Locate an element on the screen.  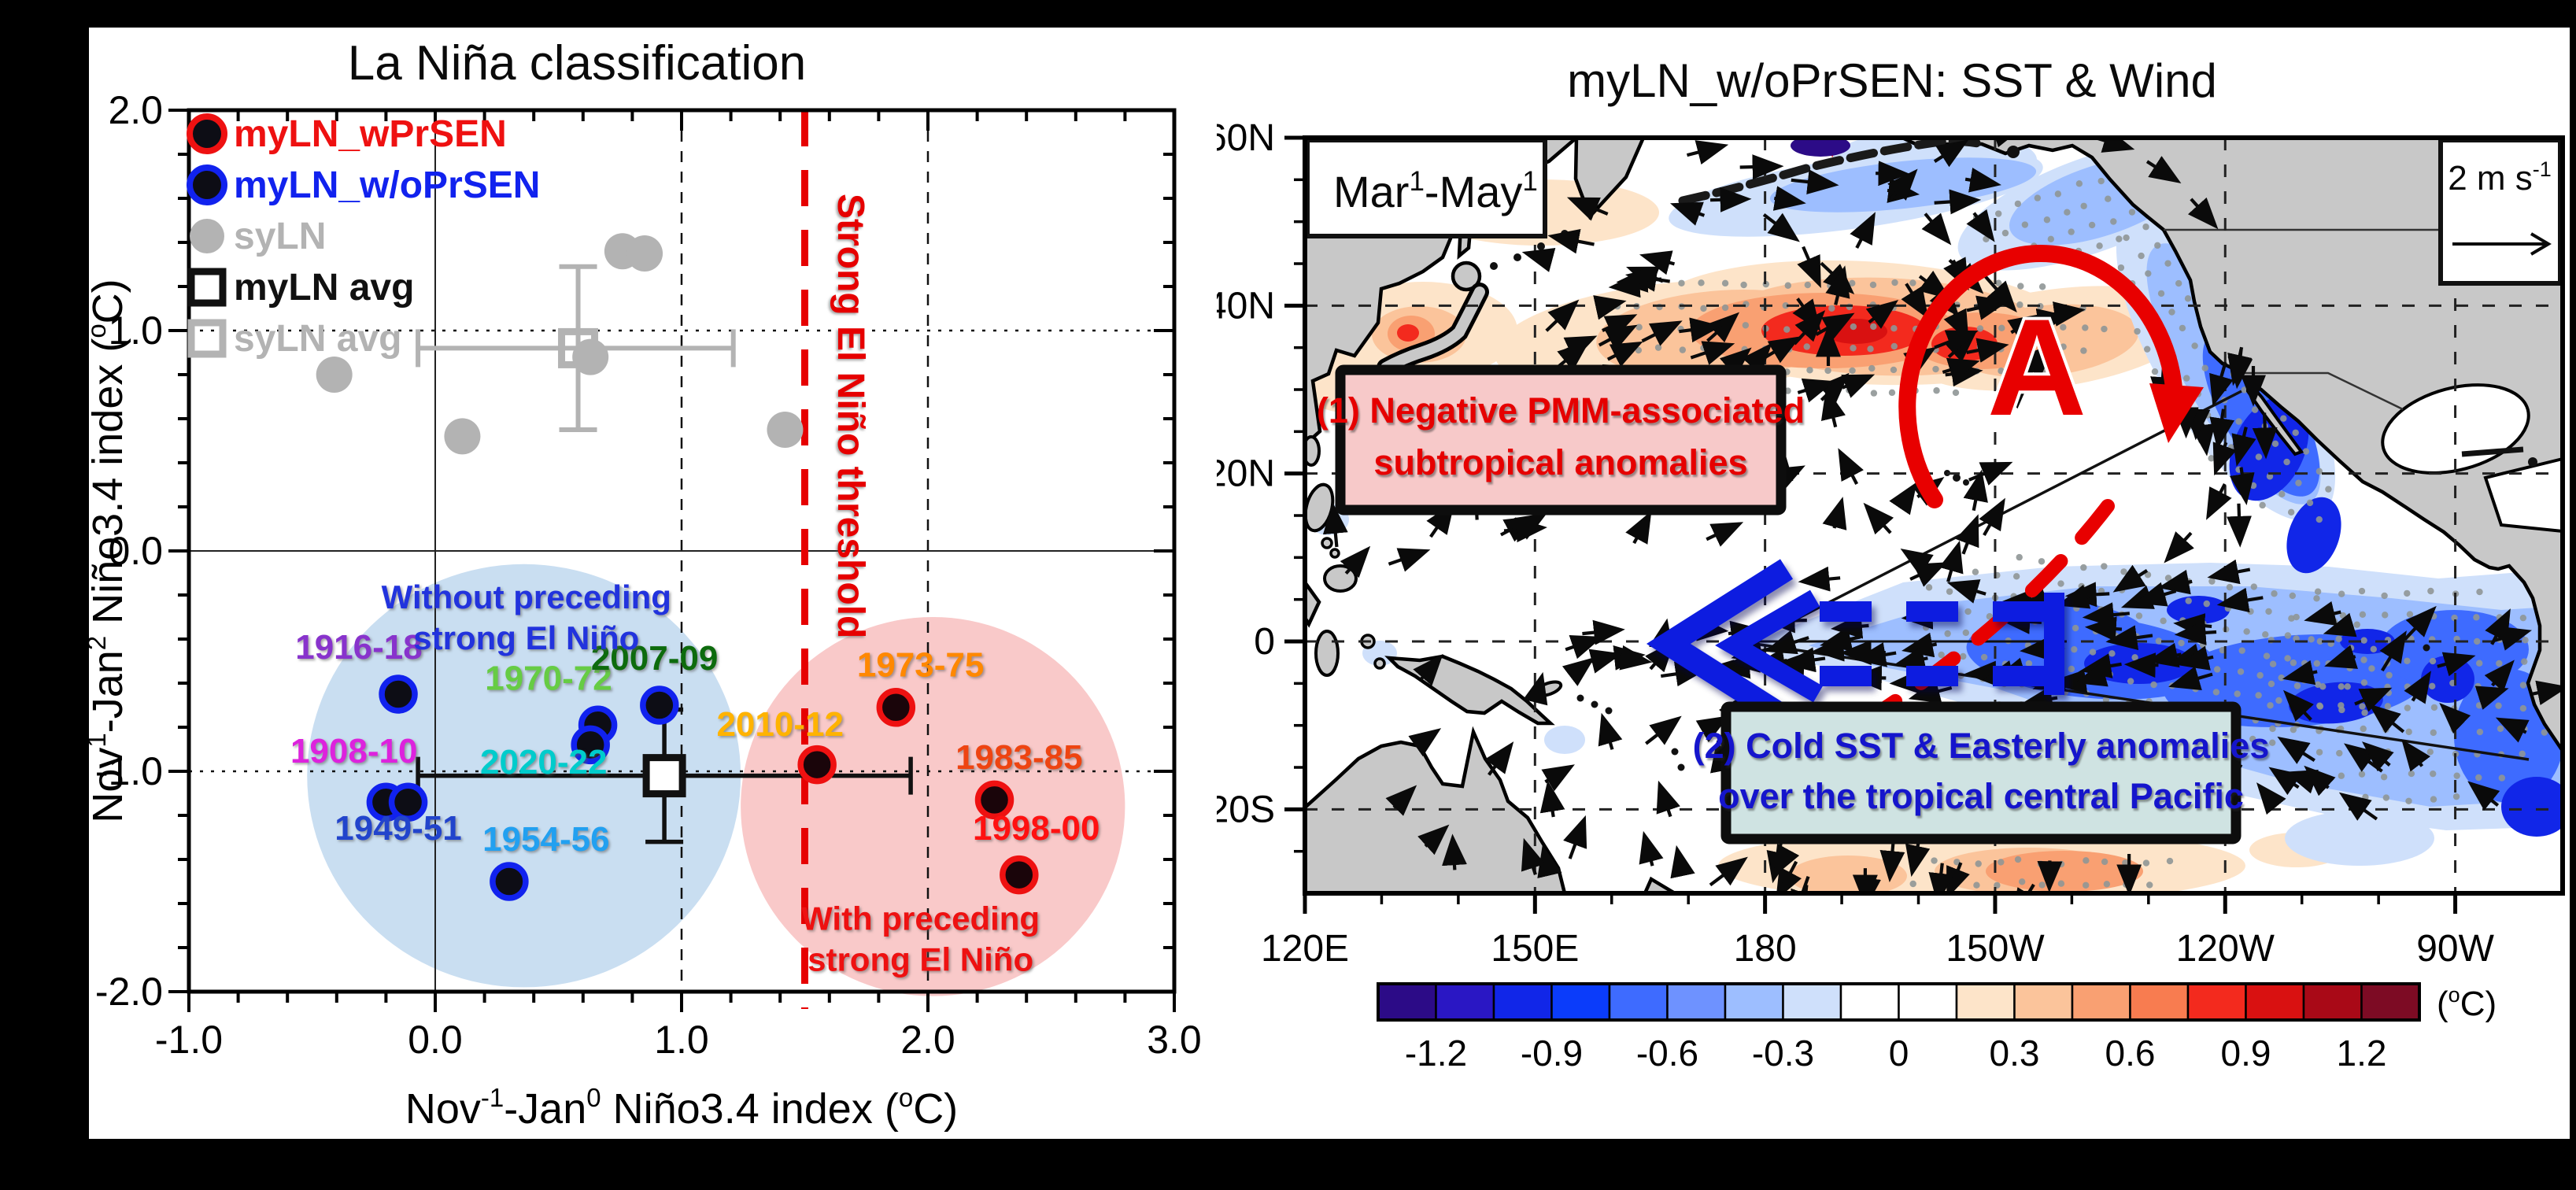
scatter-points-syLN is located at coordinates (560, 344).